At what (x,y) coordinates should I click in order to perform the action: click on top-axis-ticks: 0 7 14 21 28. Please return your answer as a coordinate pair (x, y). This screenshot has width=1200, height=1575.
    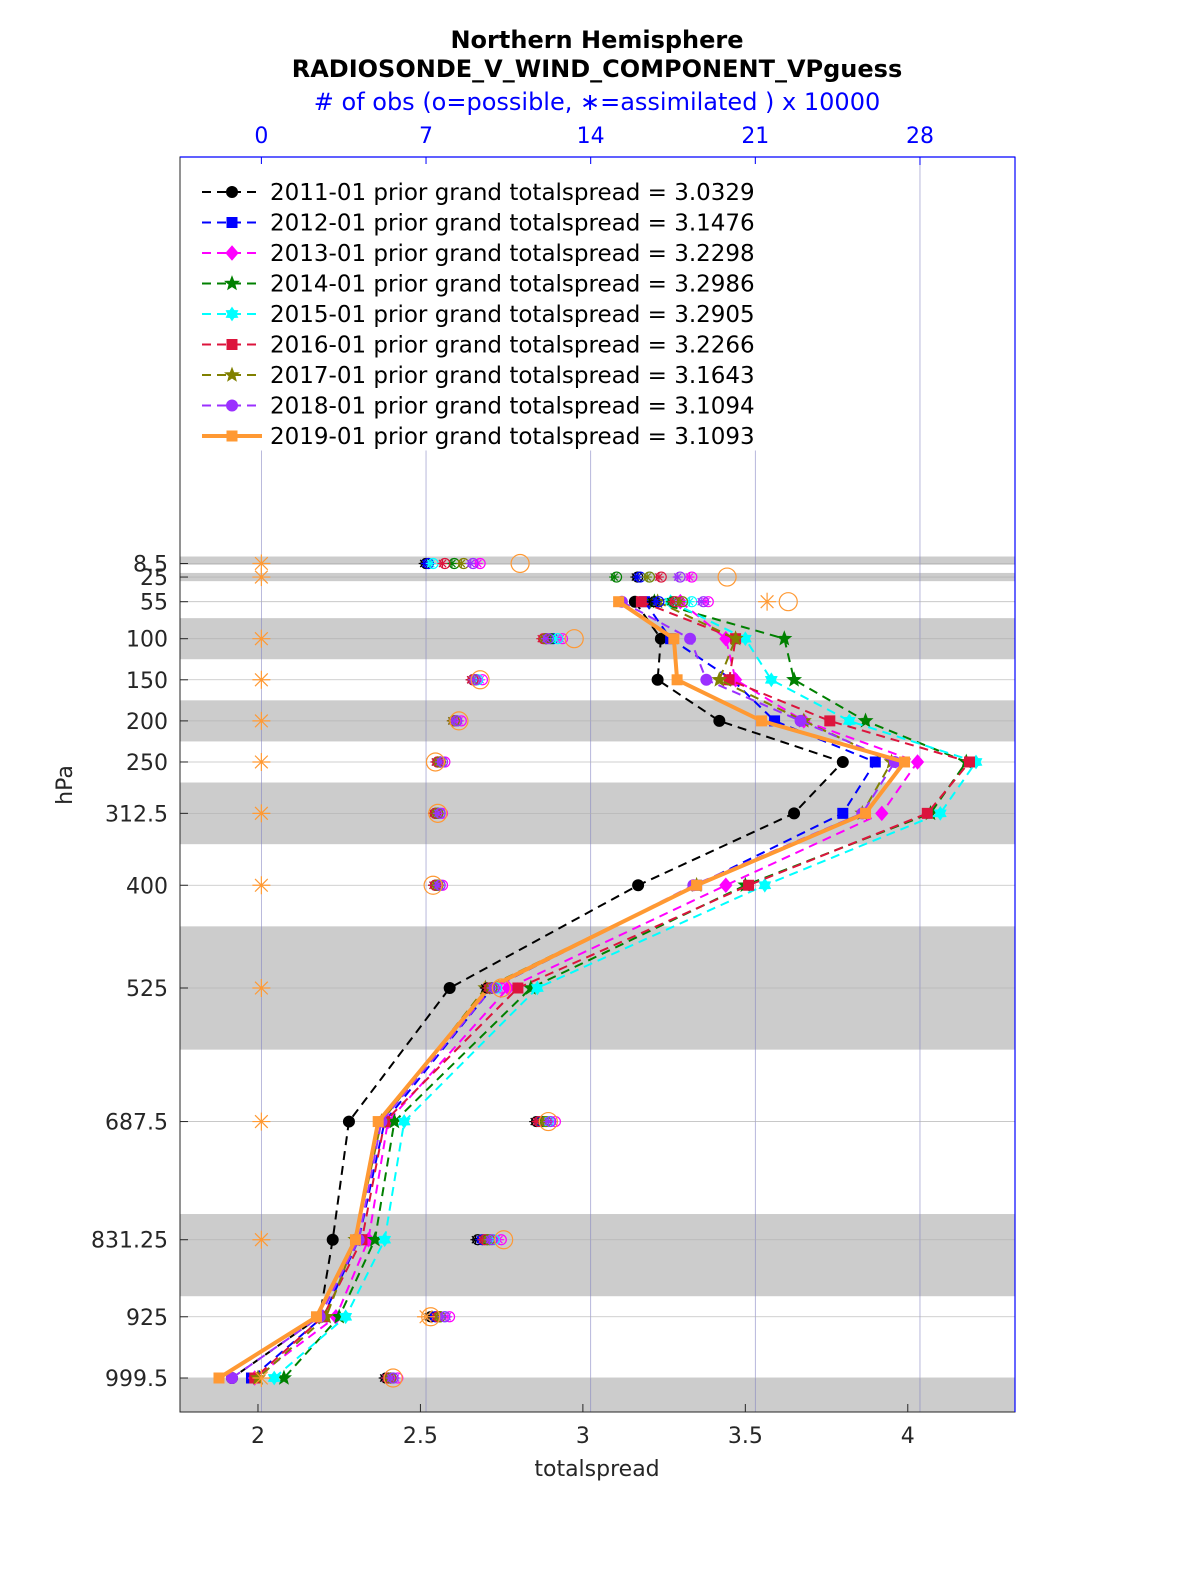
    Looking at the image, I should click on (594, 144).